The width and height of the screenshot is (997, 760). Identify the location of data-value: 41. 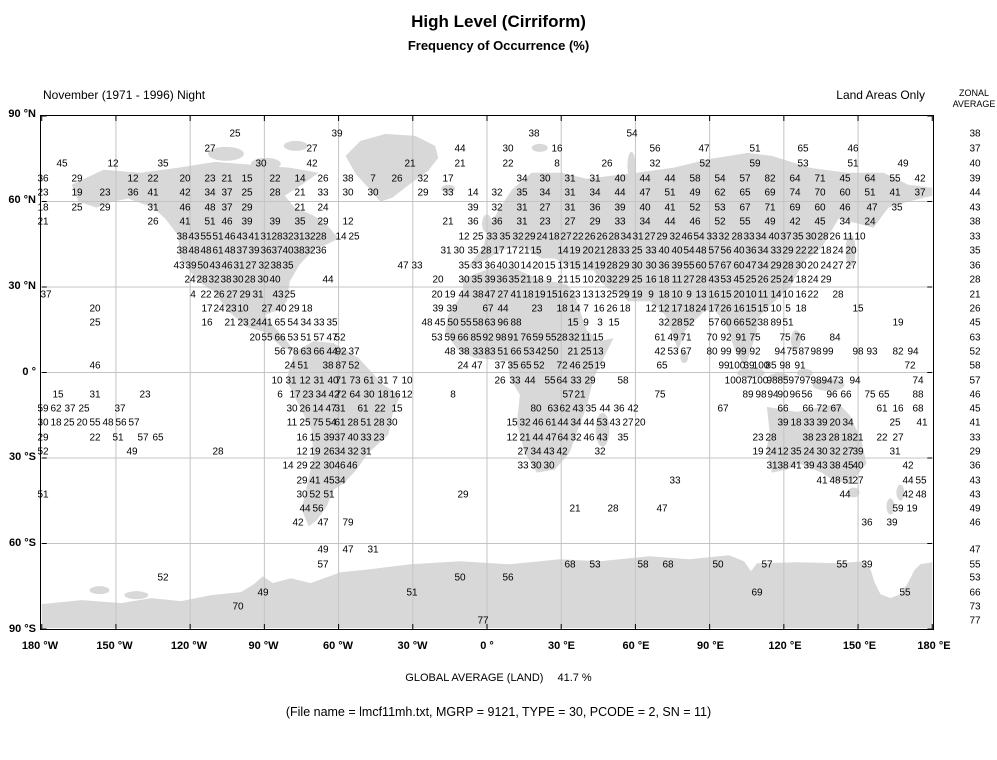
(254, 237).